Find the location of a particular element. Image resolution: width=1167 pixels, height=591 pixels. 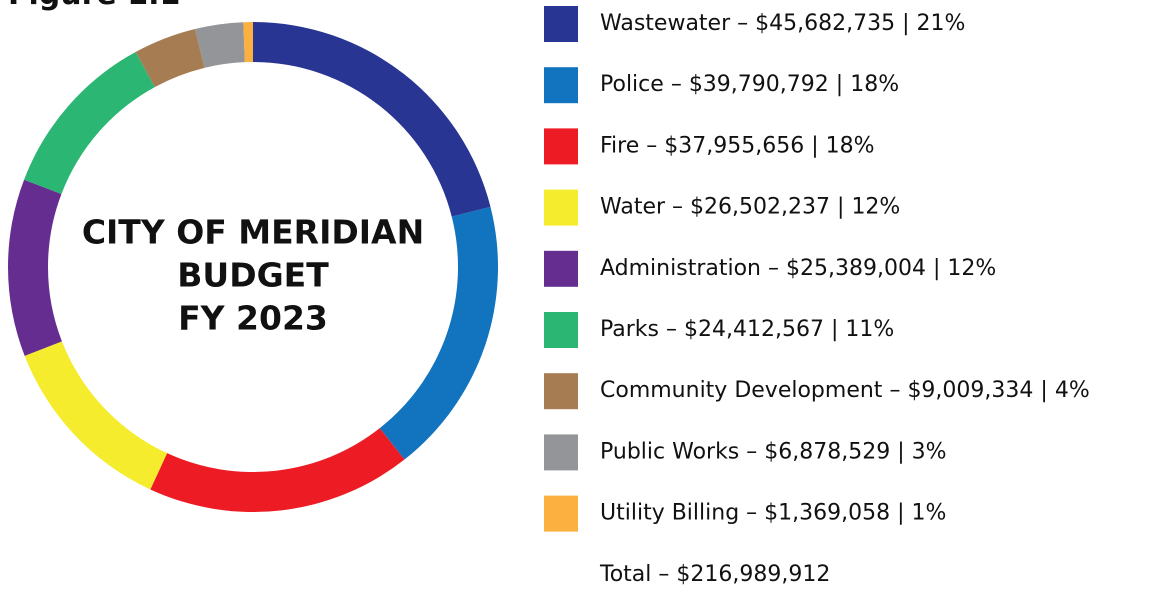

legend-label: Fire – $37,955,656 | 18% is located at coordinates (737, 145).